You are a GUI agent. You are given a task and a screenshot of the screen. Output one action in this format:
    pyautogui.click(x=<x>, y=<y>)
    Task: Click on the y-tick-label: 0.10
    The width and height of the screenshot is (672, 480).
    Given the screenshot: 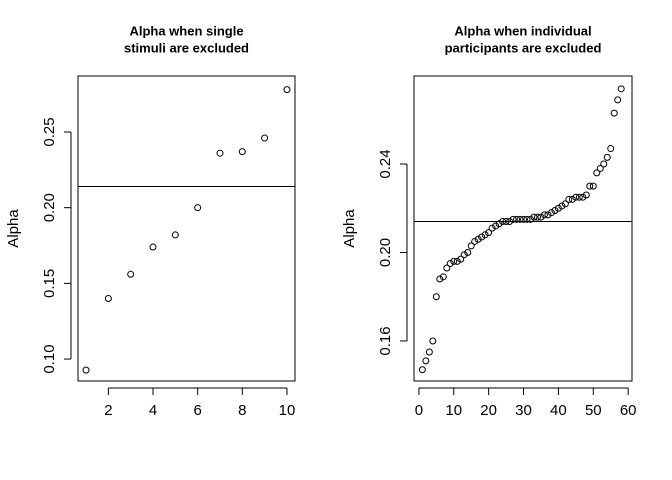 What is the action you would take?
    pyautogui.click(x=49, y=358)
    